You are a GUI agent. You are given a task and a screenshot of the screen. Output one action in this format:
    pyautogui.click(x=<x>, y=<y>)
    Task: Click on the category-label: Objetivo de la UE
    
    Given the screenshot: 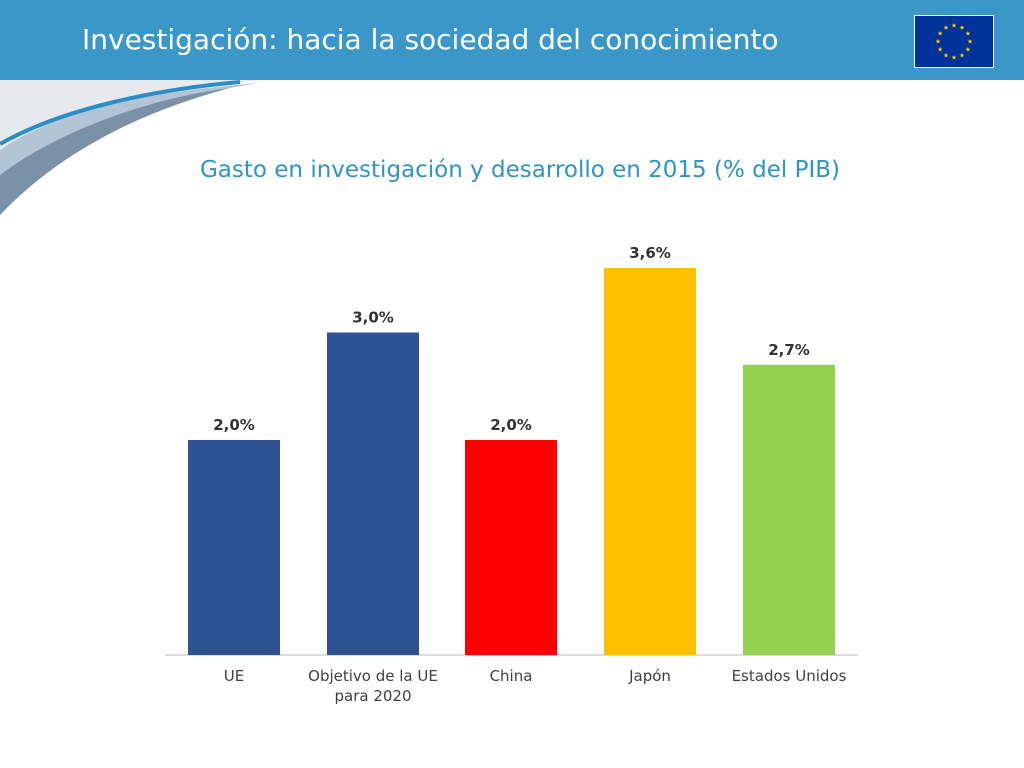 What is the action you would take?
    pyautogui.click(x=373, y=676)
    